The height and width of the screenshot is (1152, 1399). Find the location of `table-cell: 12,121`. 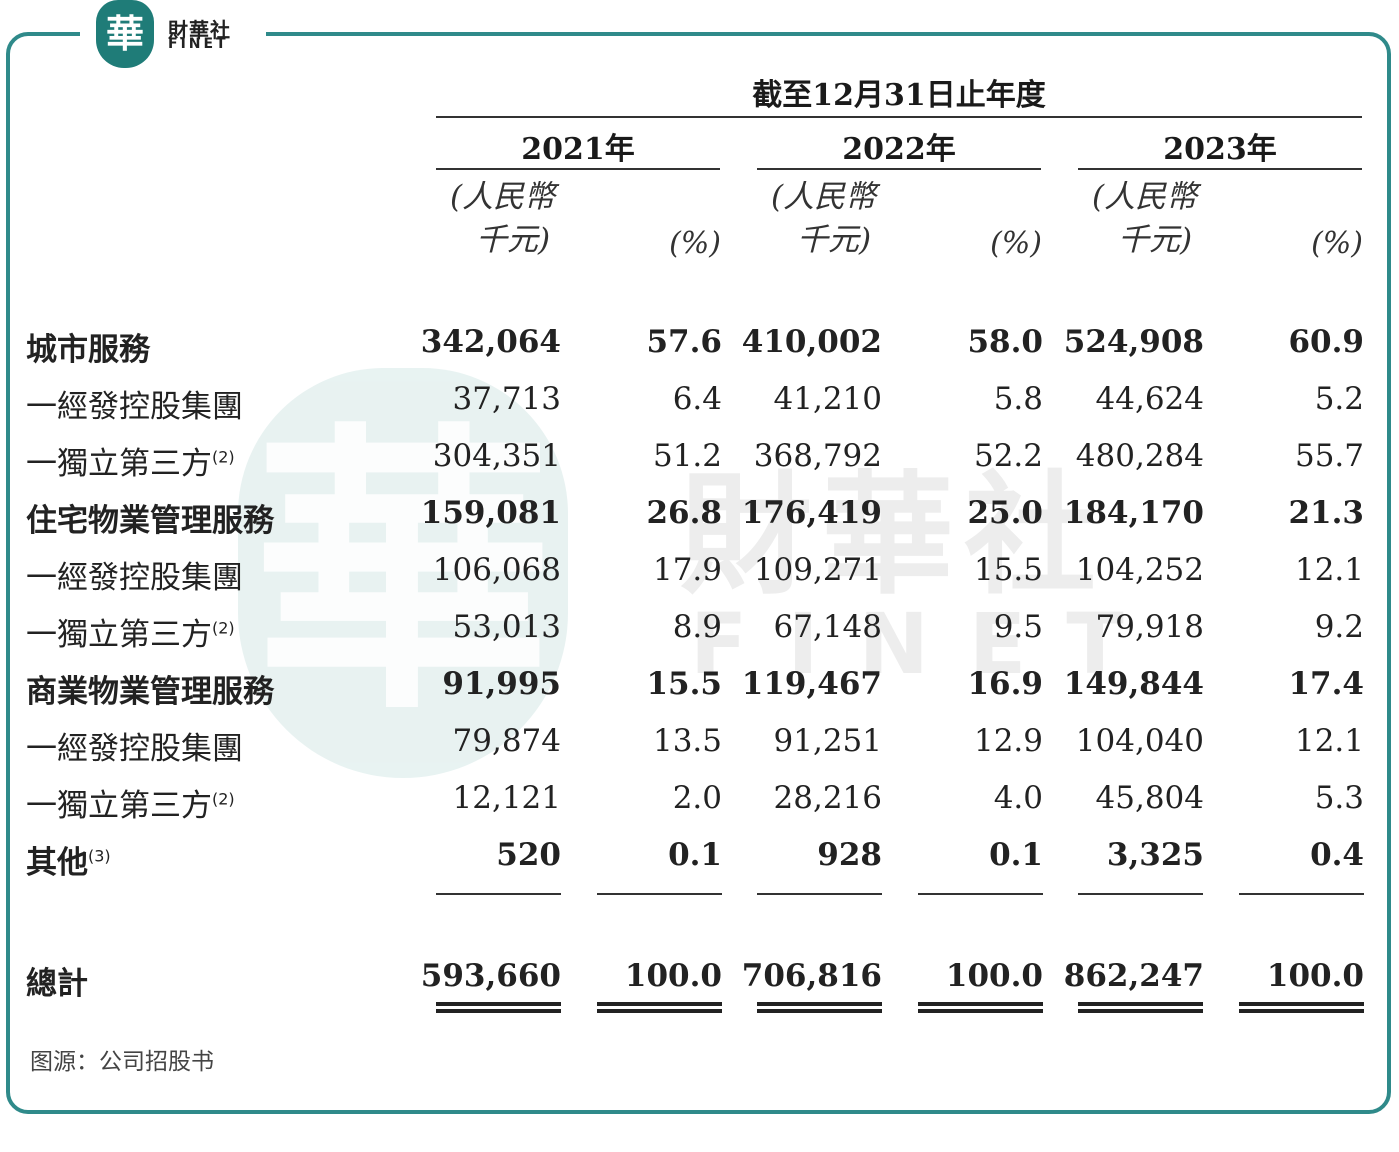

table-cell: 12,121 is located at coordinates (506, 798).